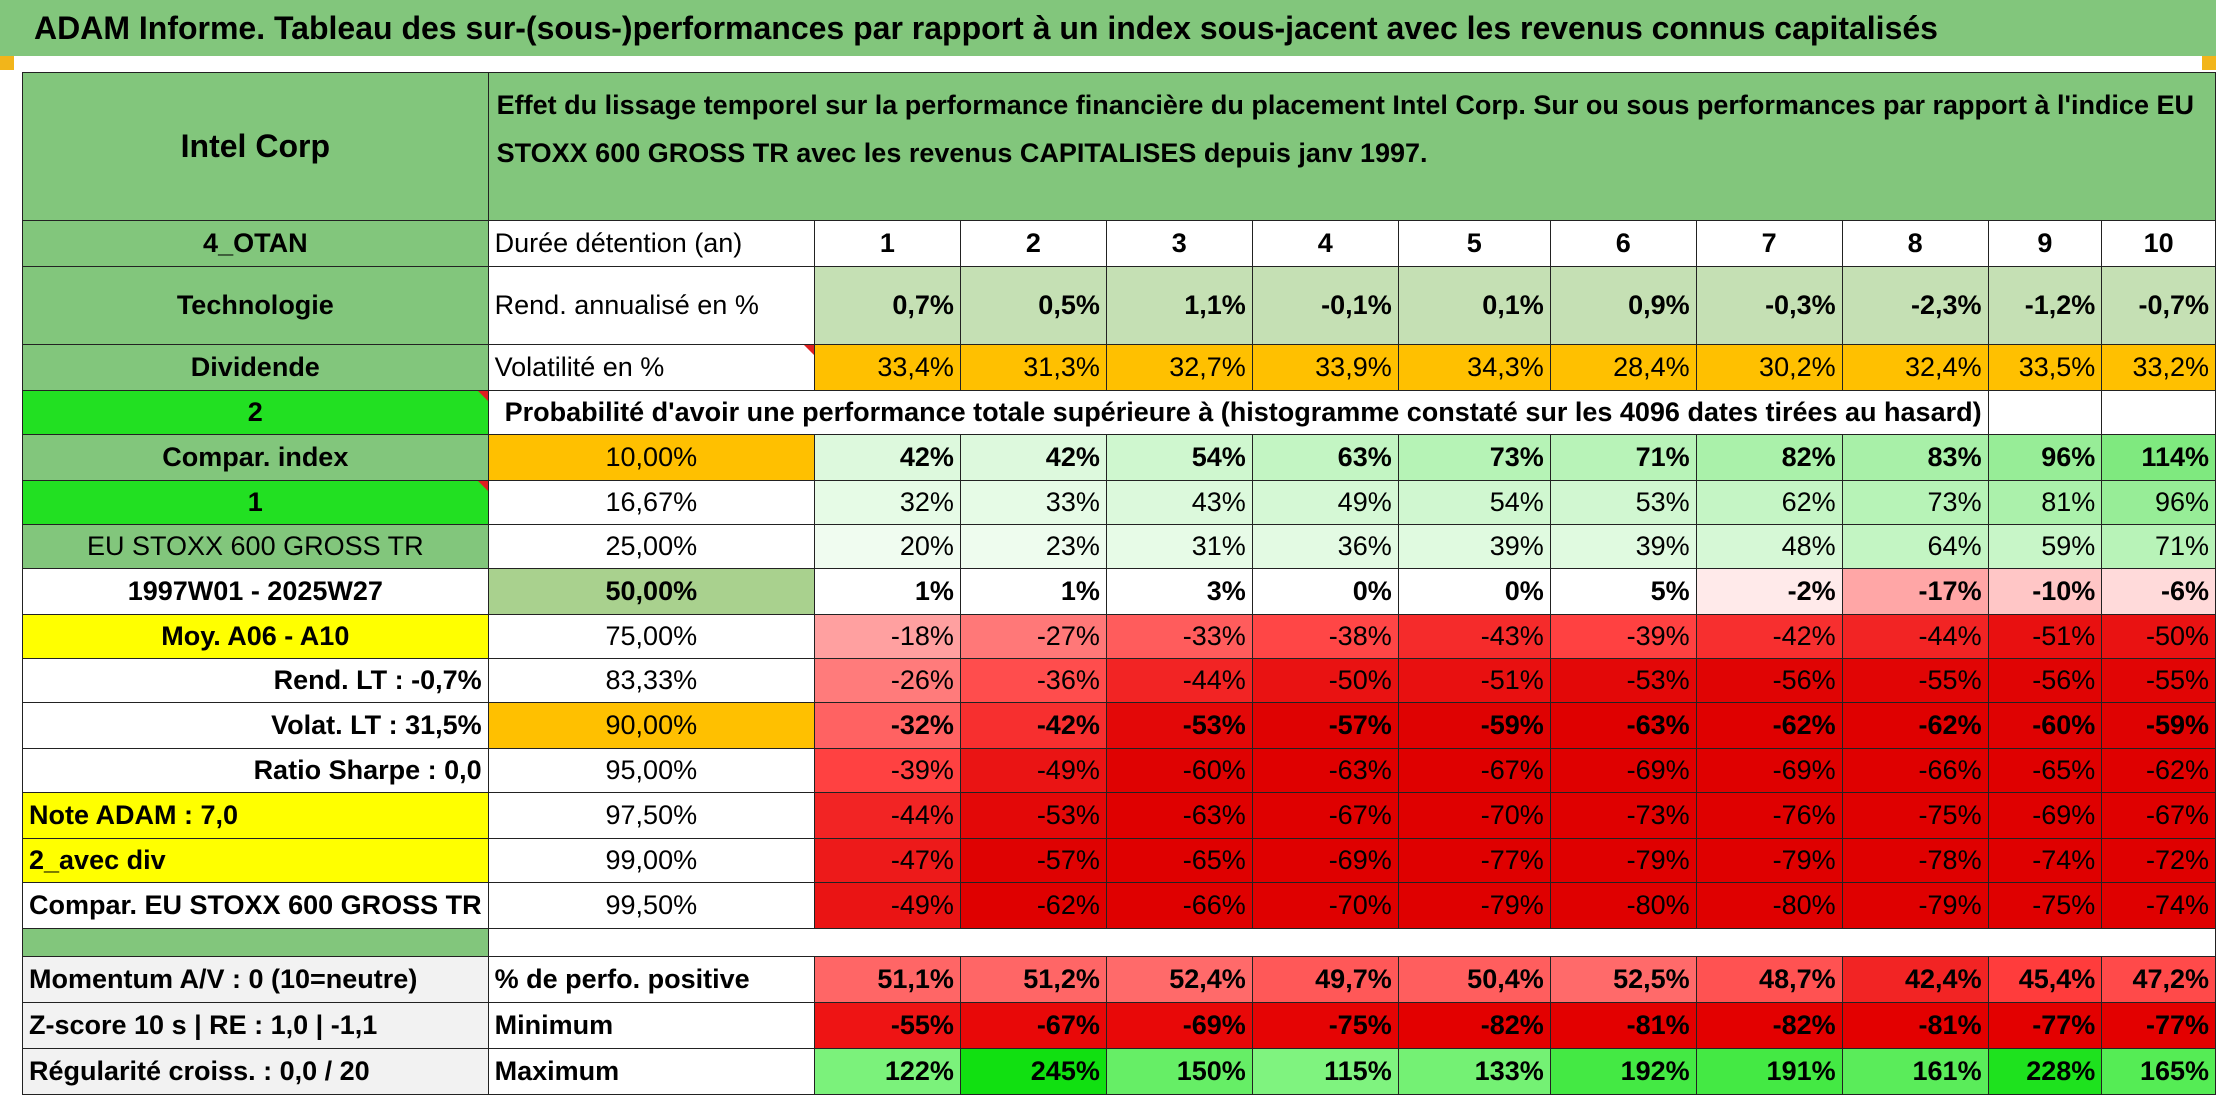  Describe the element at coordinates (1179, 979) in the screenshot. I see `positive-perf-cell: 52,4%` at that location.